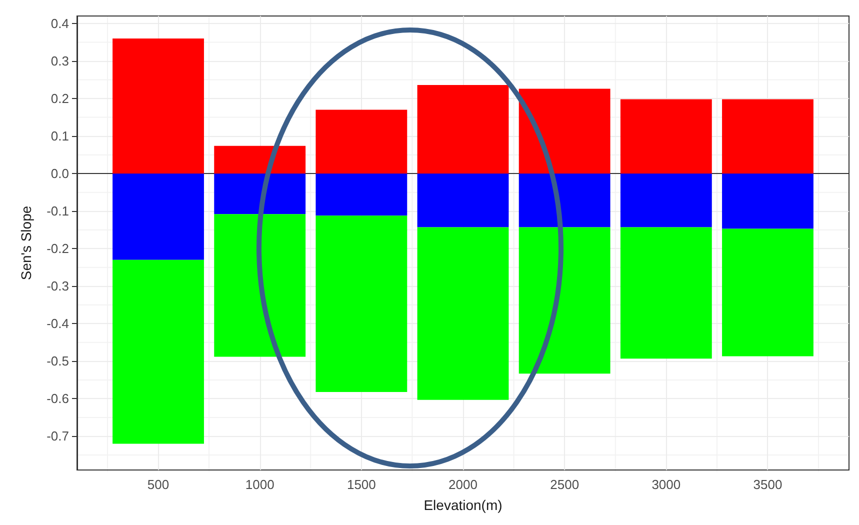  What do you see at coordinates (463, 484) in the screenshot?
I see `x-tick-label: 2000` at bounding box center [463, 484].